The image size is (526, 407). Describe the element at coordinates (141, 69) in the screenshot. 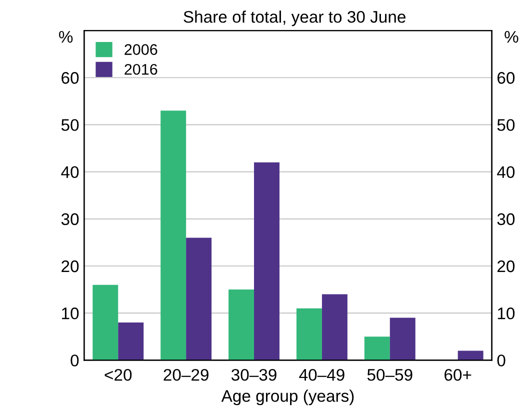

I see `legend-label: 2016` at that location.